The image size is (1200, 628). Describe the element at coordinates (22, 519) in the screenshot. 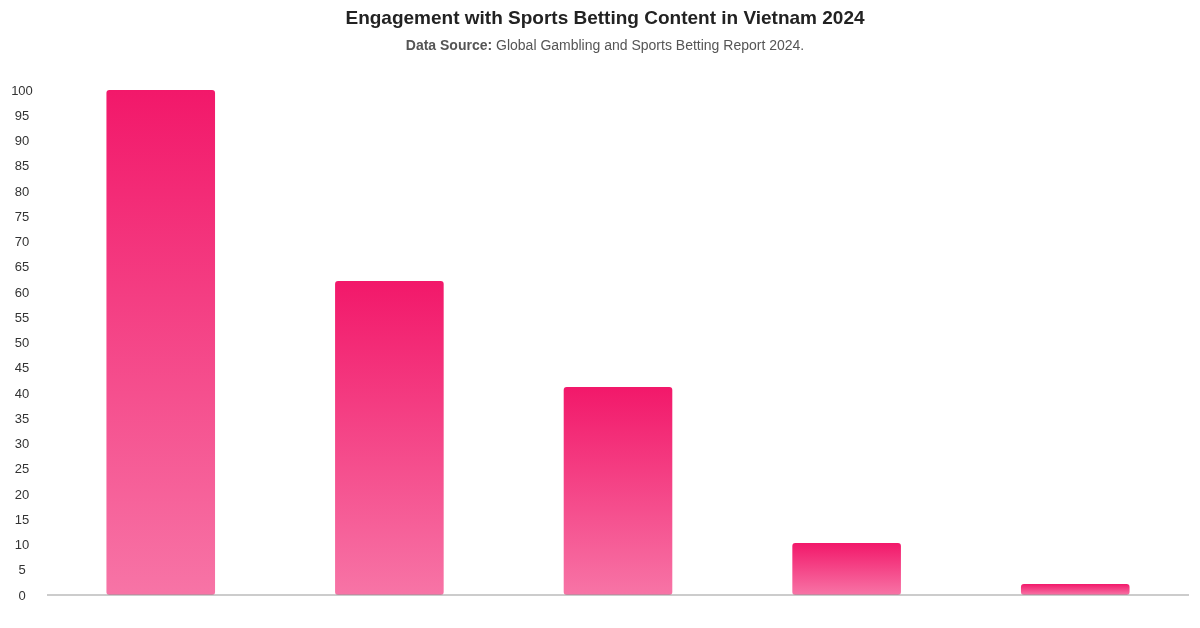

I see `y-tick-label: 15` at that location.